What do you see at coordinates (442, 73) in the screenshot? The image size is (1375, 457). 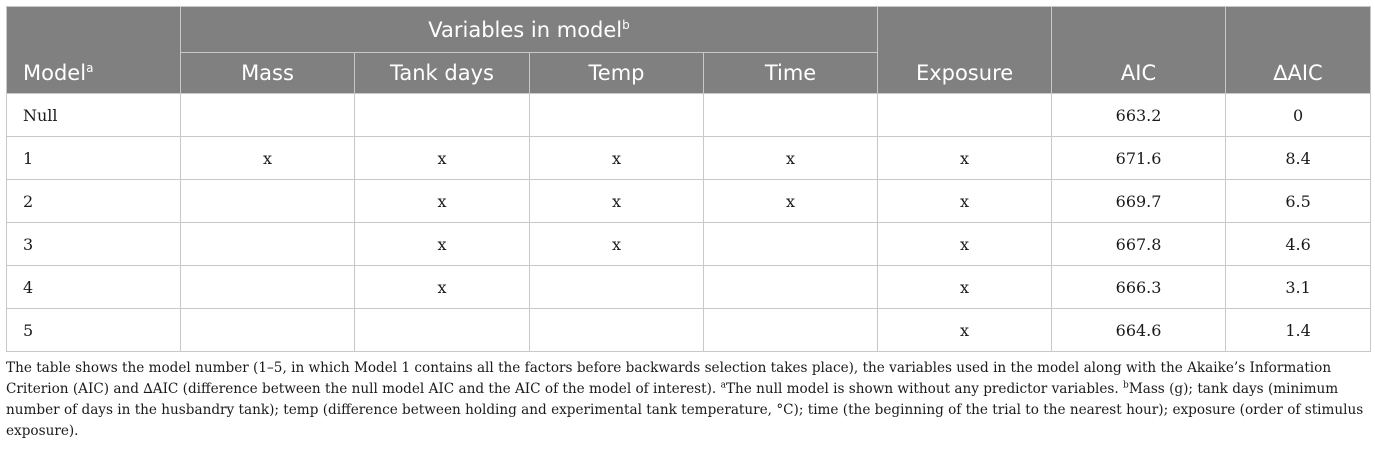 I see `header-tank-days: Tank days` at bounding box center [442, 73].